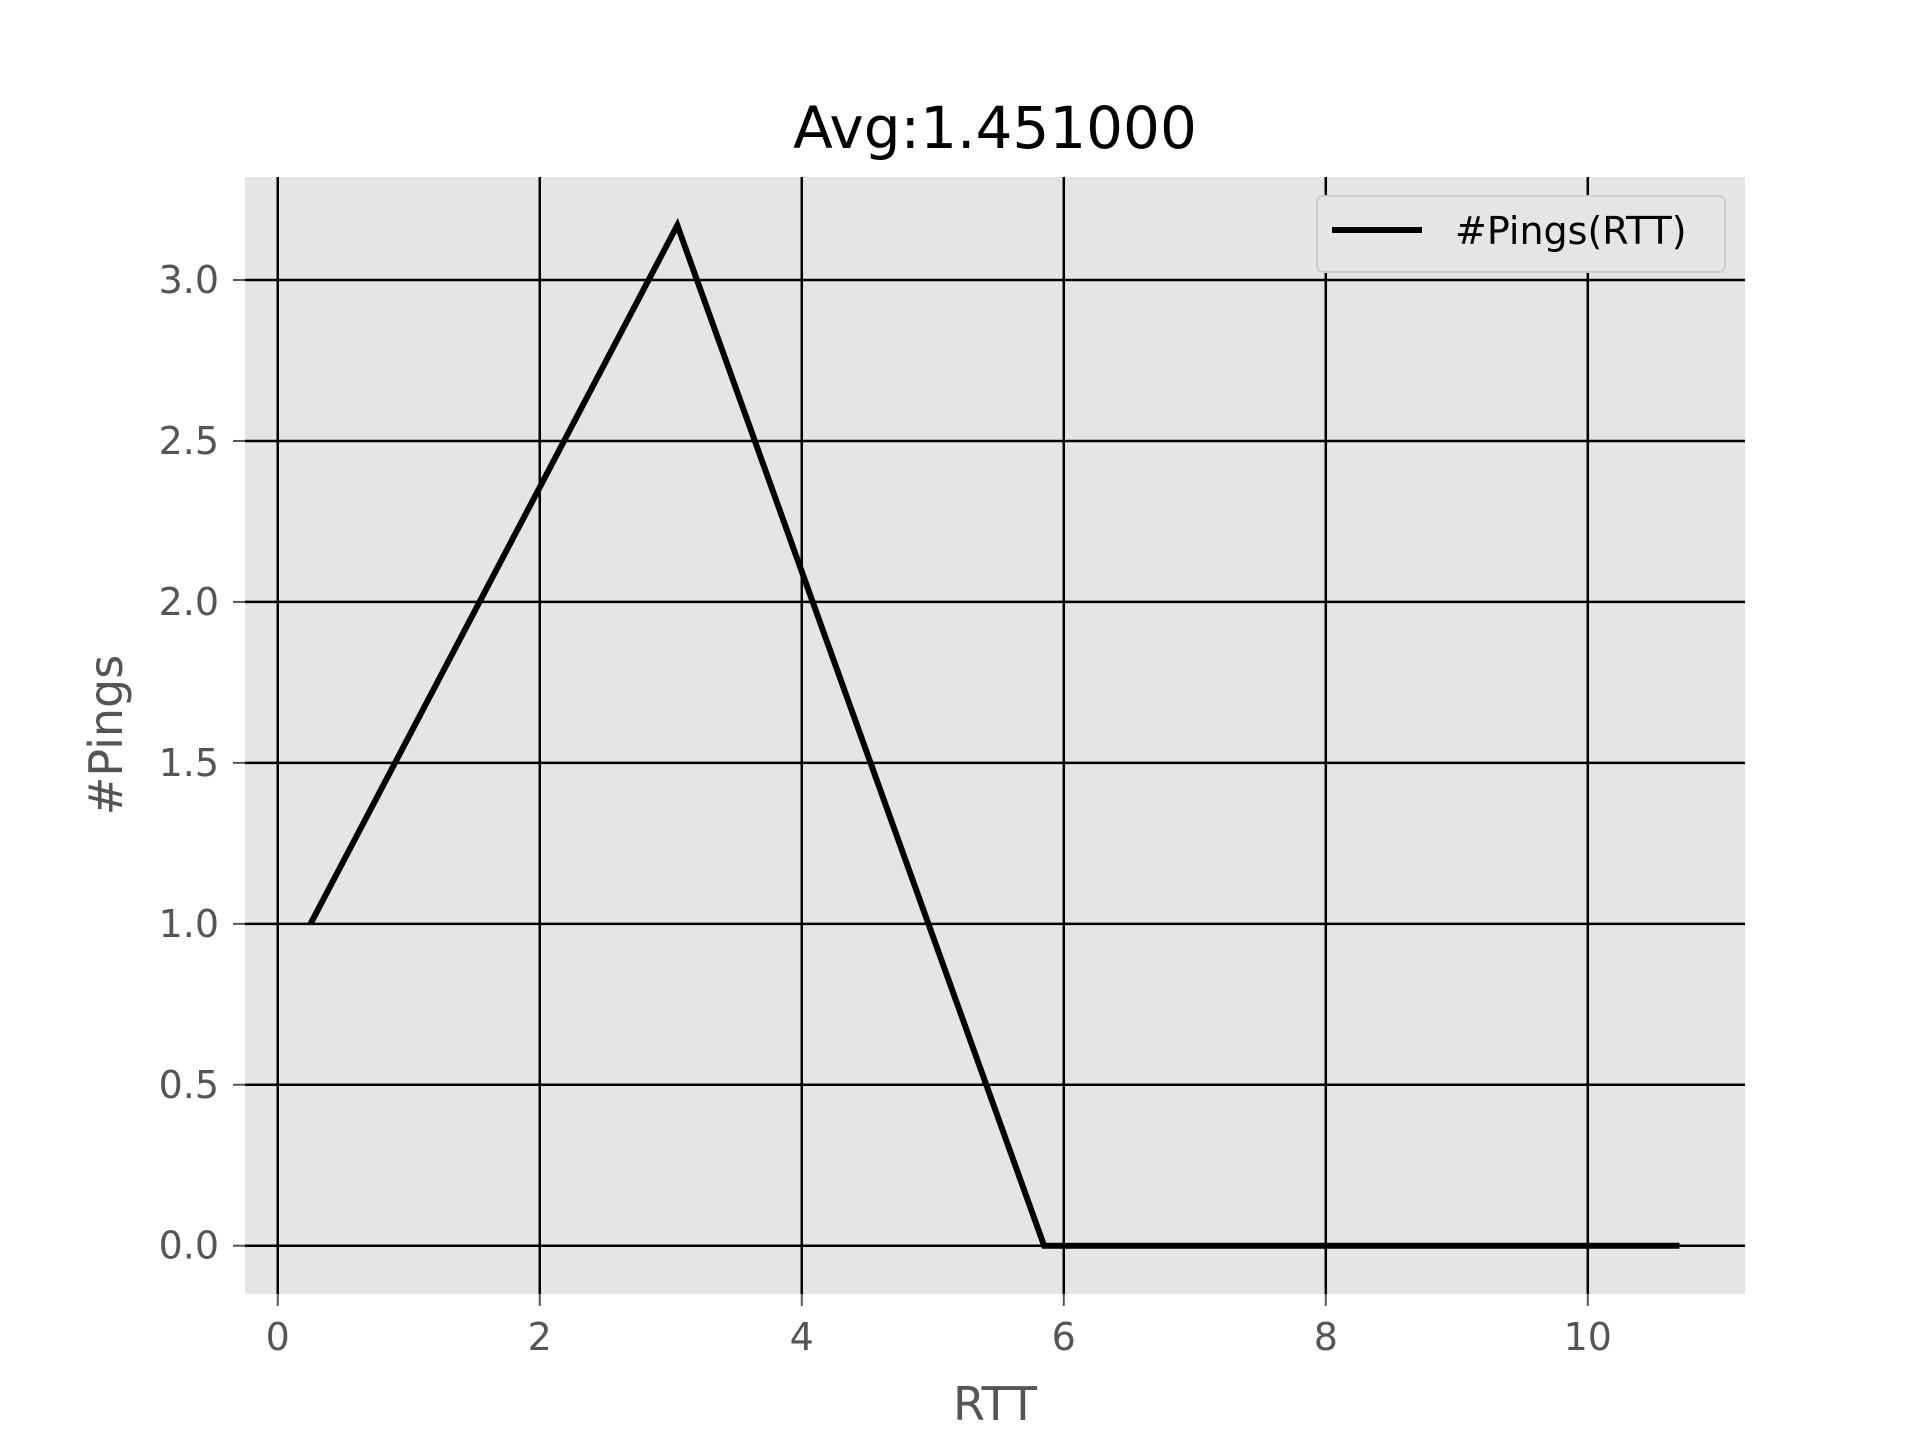 The image size is (1920, 1440). Describe the element at coordinates (278, 1337) in the screenshot. I see `x-tick-label: 0` at that location.